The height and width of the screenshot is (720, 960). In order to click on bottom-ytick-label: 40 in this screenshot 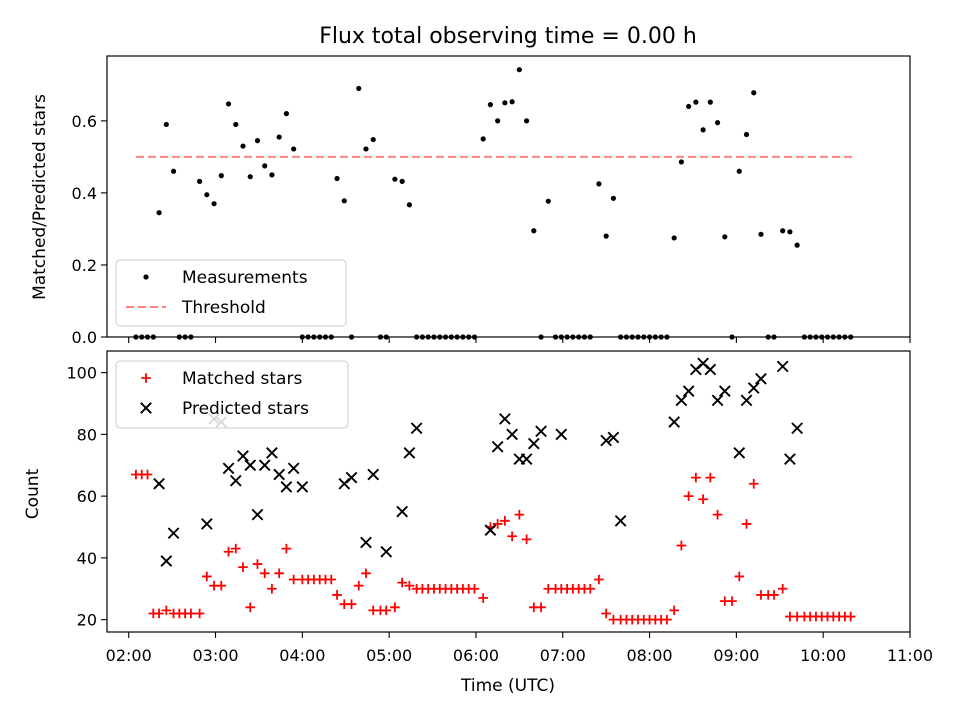, I will do `click(87, 558)`.